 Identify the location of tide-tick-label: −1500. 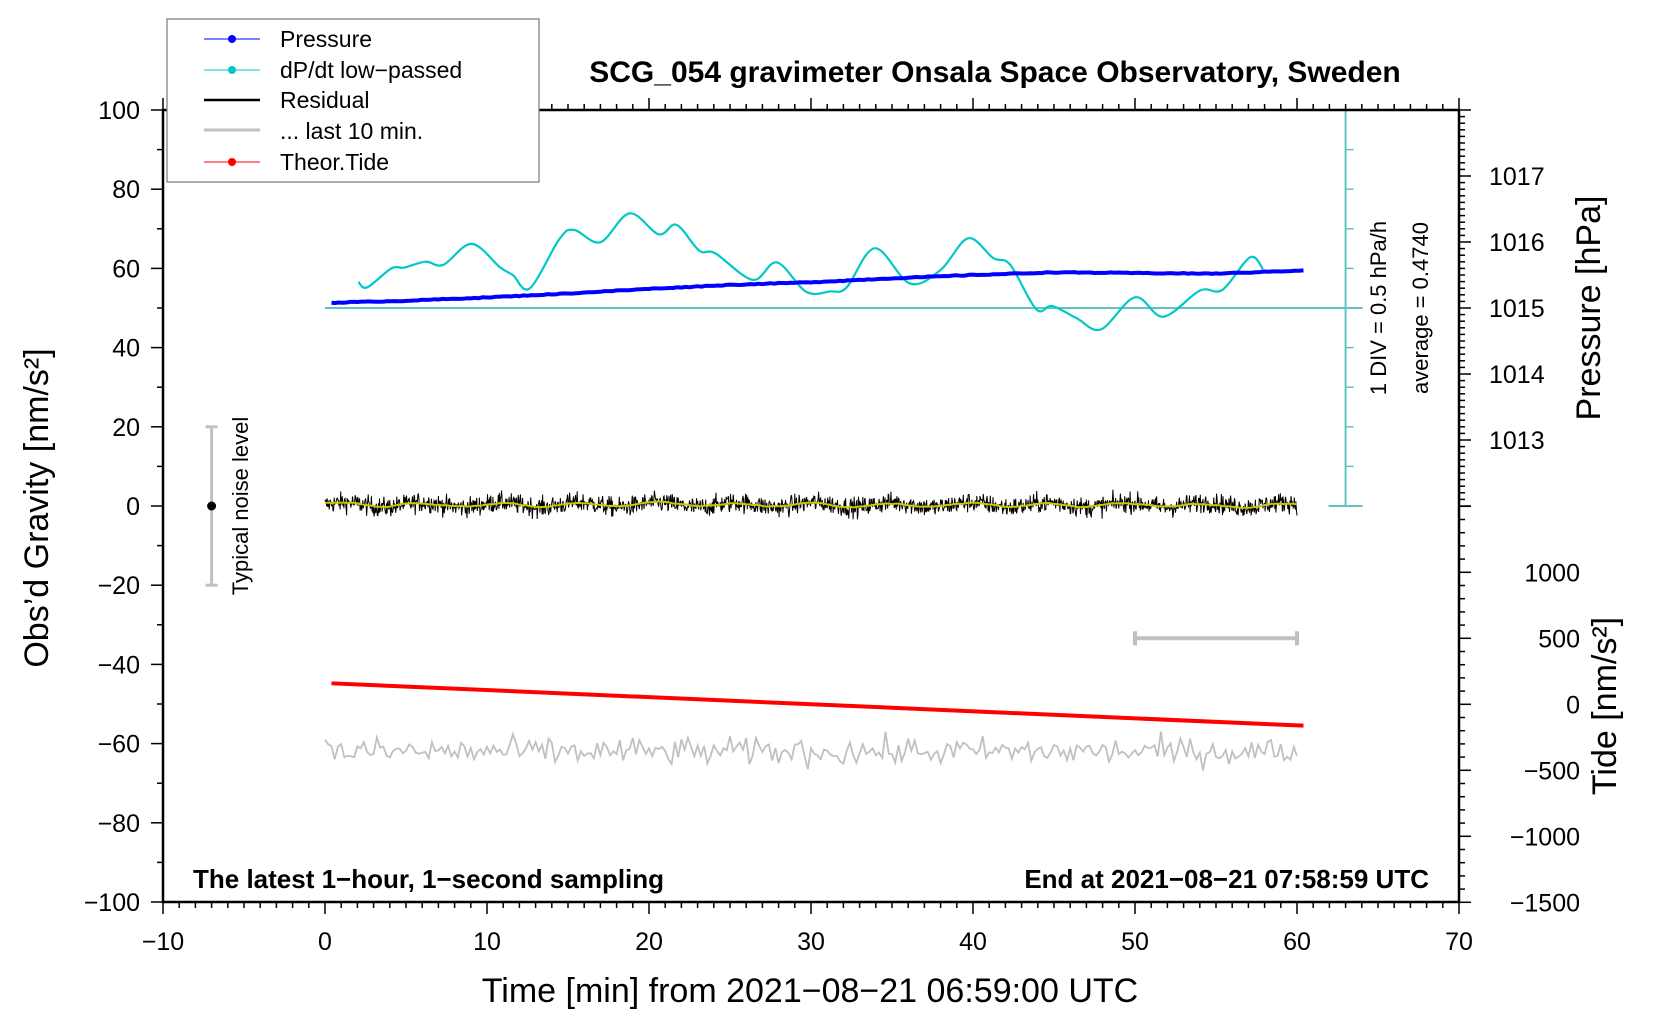
(1545, 903).